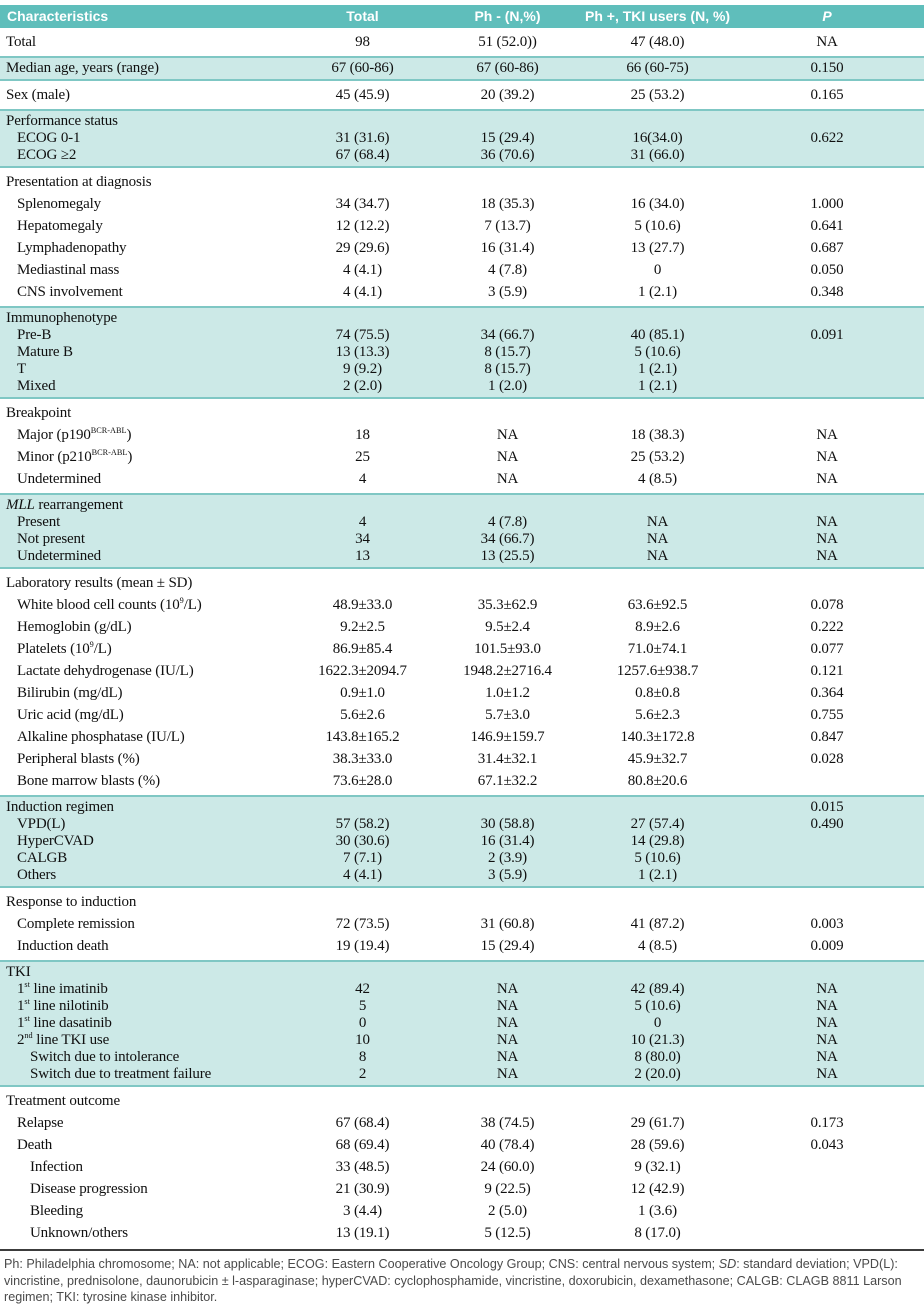  What do you see at coordinates (657, 1074) in the screenshot?
I see `ph-positive-cell: 2 (20.0)` at bounding box center [657, 1074].